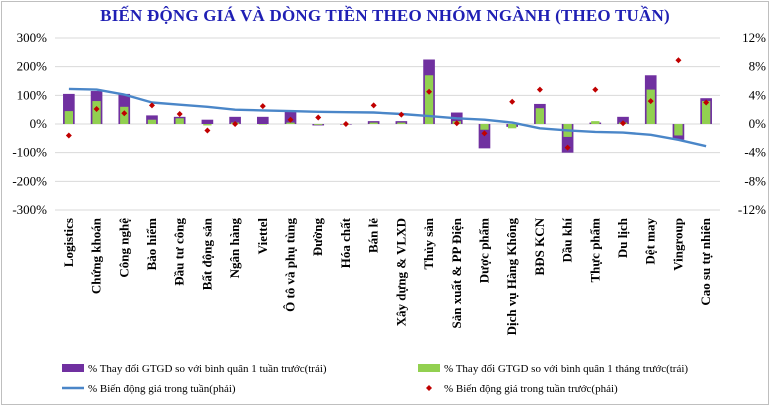 This screenshot has height=406, width=770. What do you see at coordinates (758, 66) in the screenshot?
I see `right-tick-label: 8%` at bounding box center [758, 66].